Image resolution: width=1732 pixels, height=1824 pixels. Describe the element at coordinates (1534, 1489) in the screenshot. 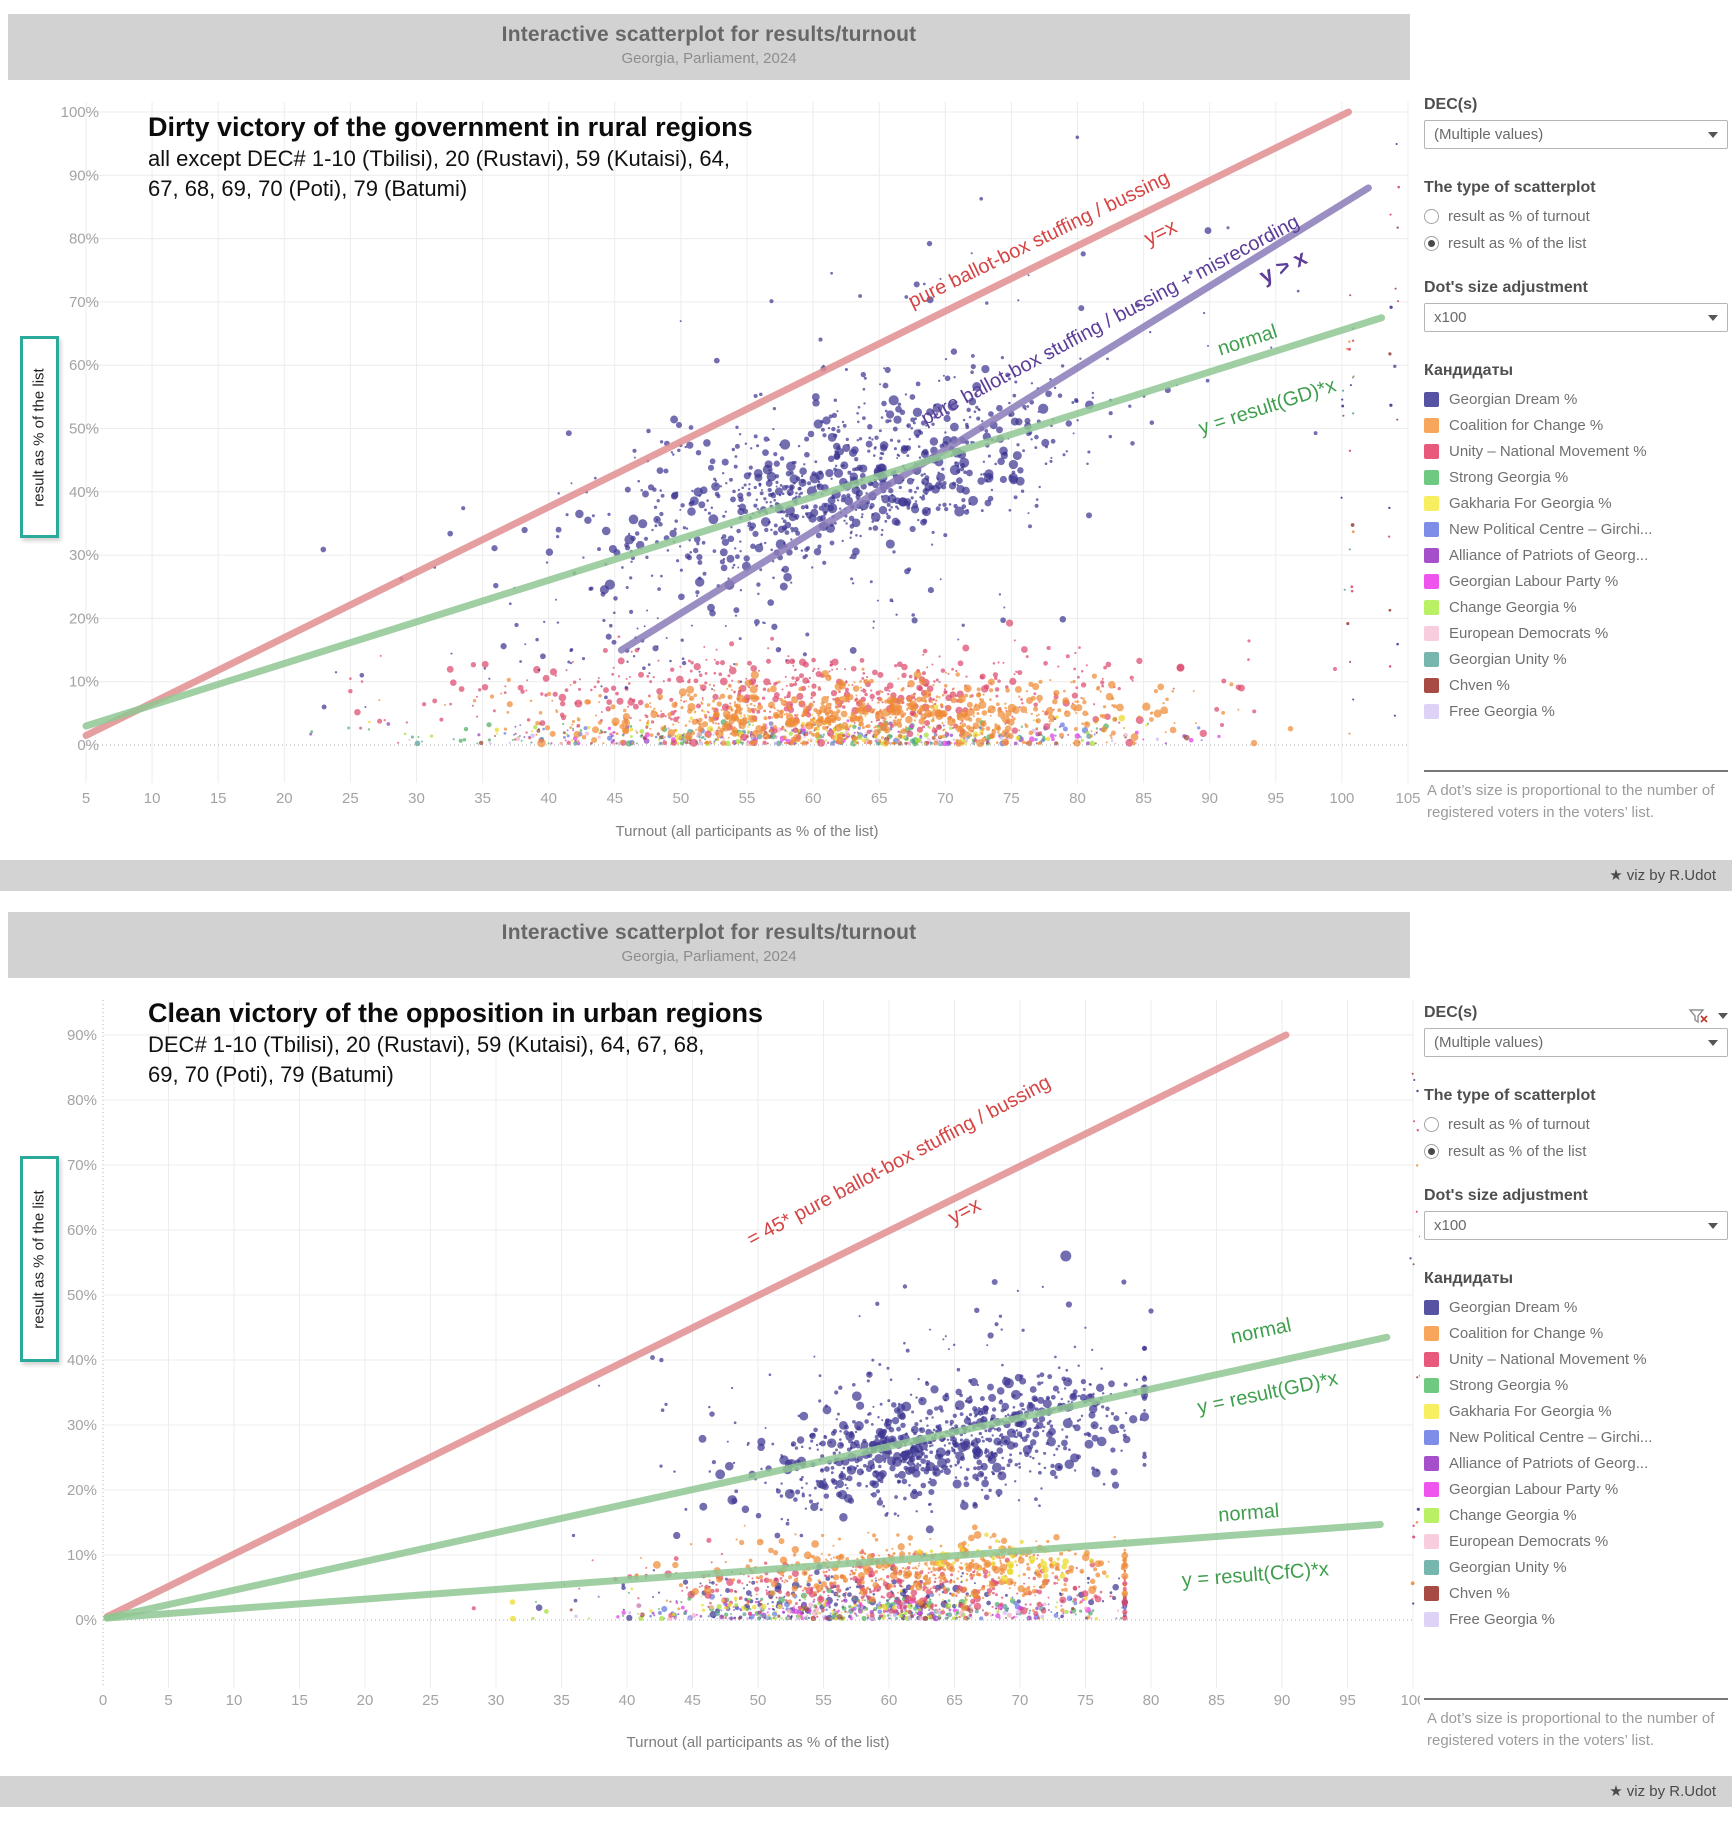

I see `legend-item-label: Georgian Labour Party %` at that location.